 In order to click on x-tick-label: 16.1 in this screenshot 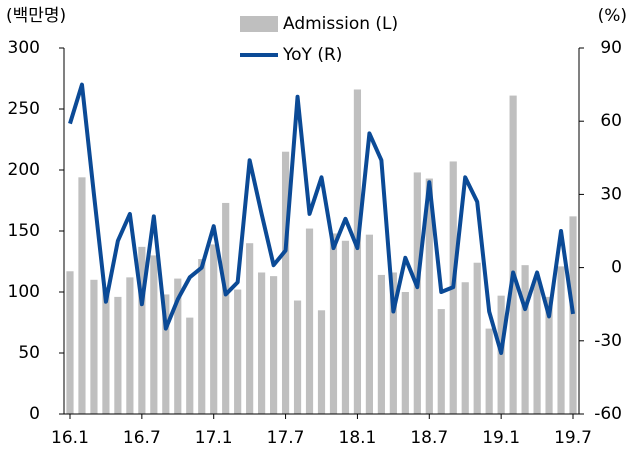, I will do `click(70, 438)`.